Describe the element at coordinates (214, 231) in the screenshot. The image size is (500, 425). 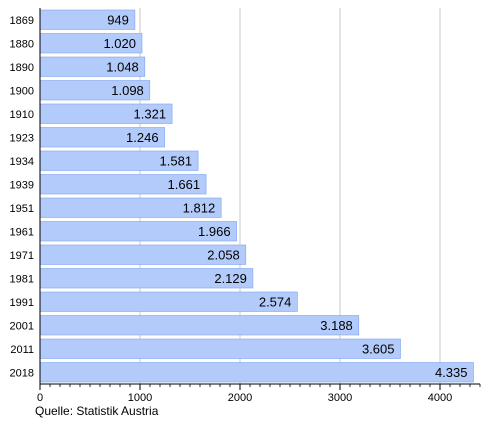
I see `value-label-1961: 1.966` at that location.